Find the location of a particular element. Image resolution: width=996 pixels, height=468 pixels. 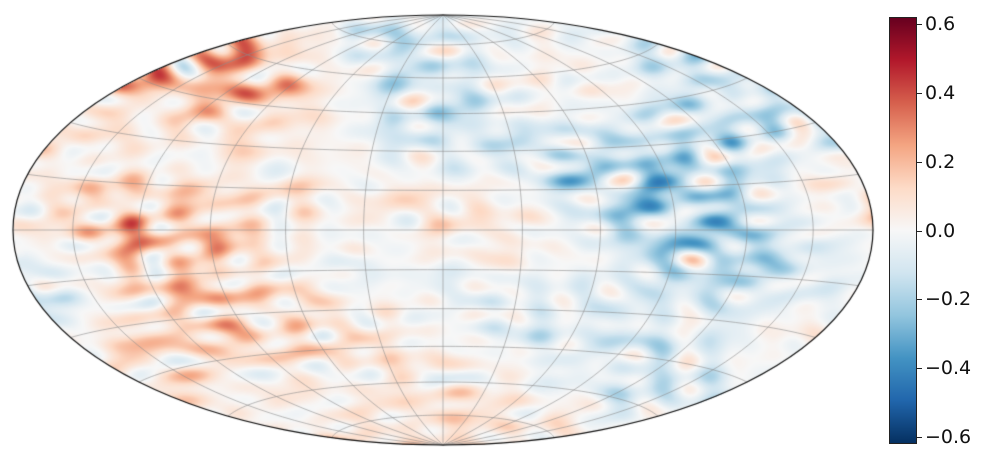

colorbar-tick-label: 0.4 is located at coordinates (940, 92).